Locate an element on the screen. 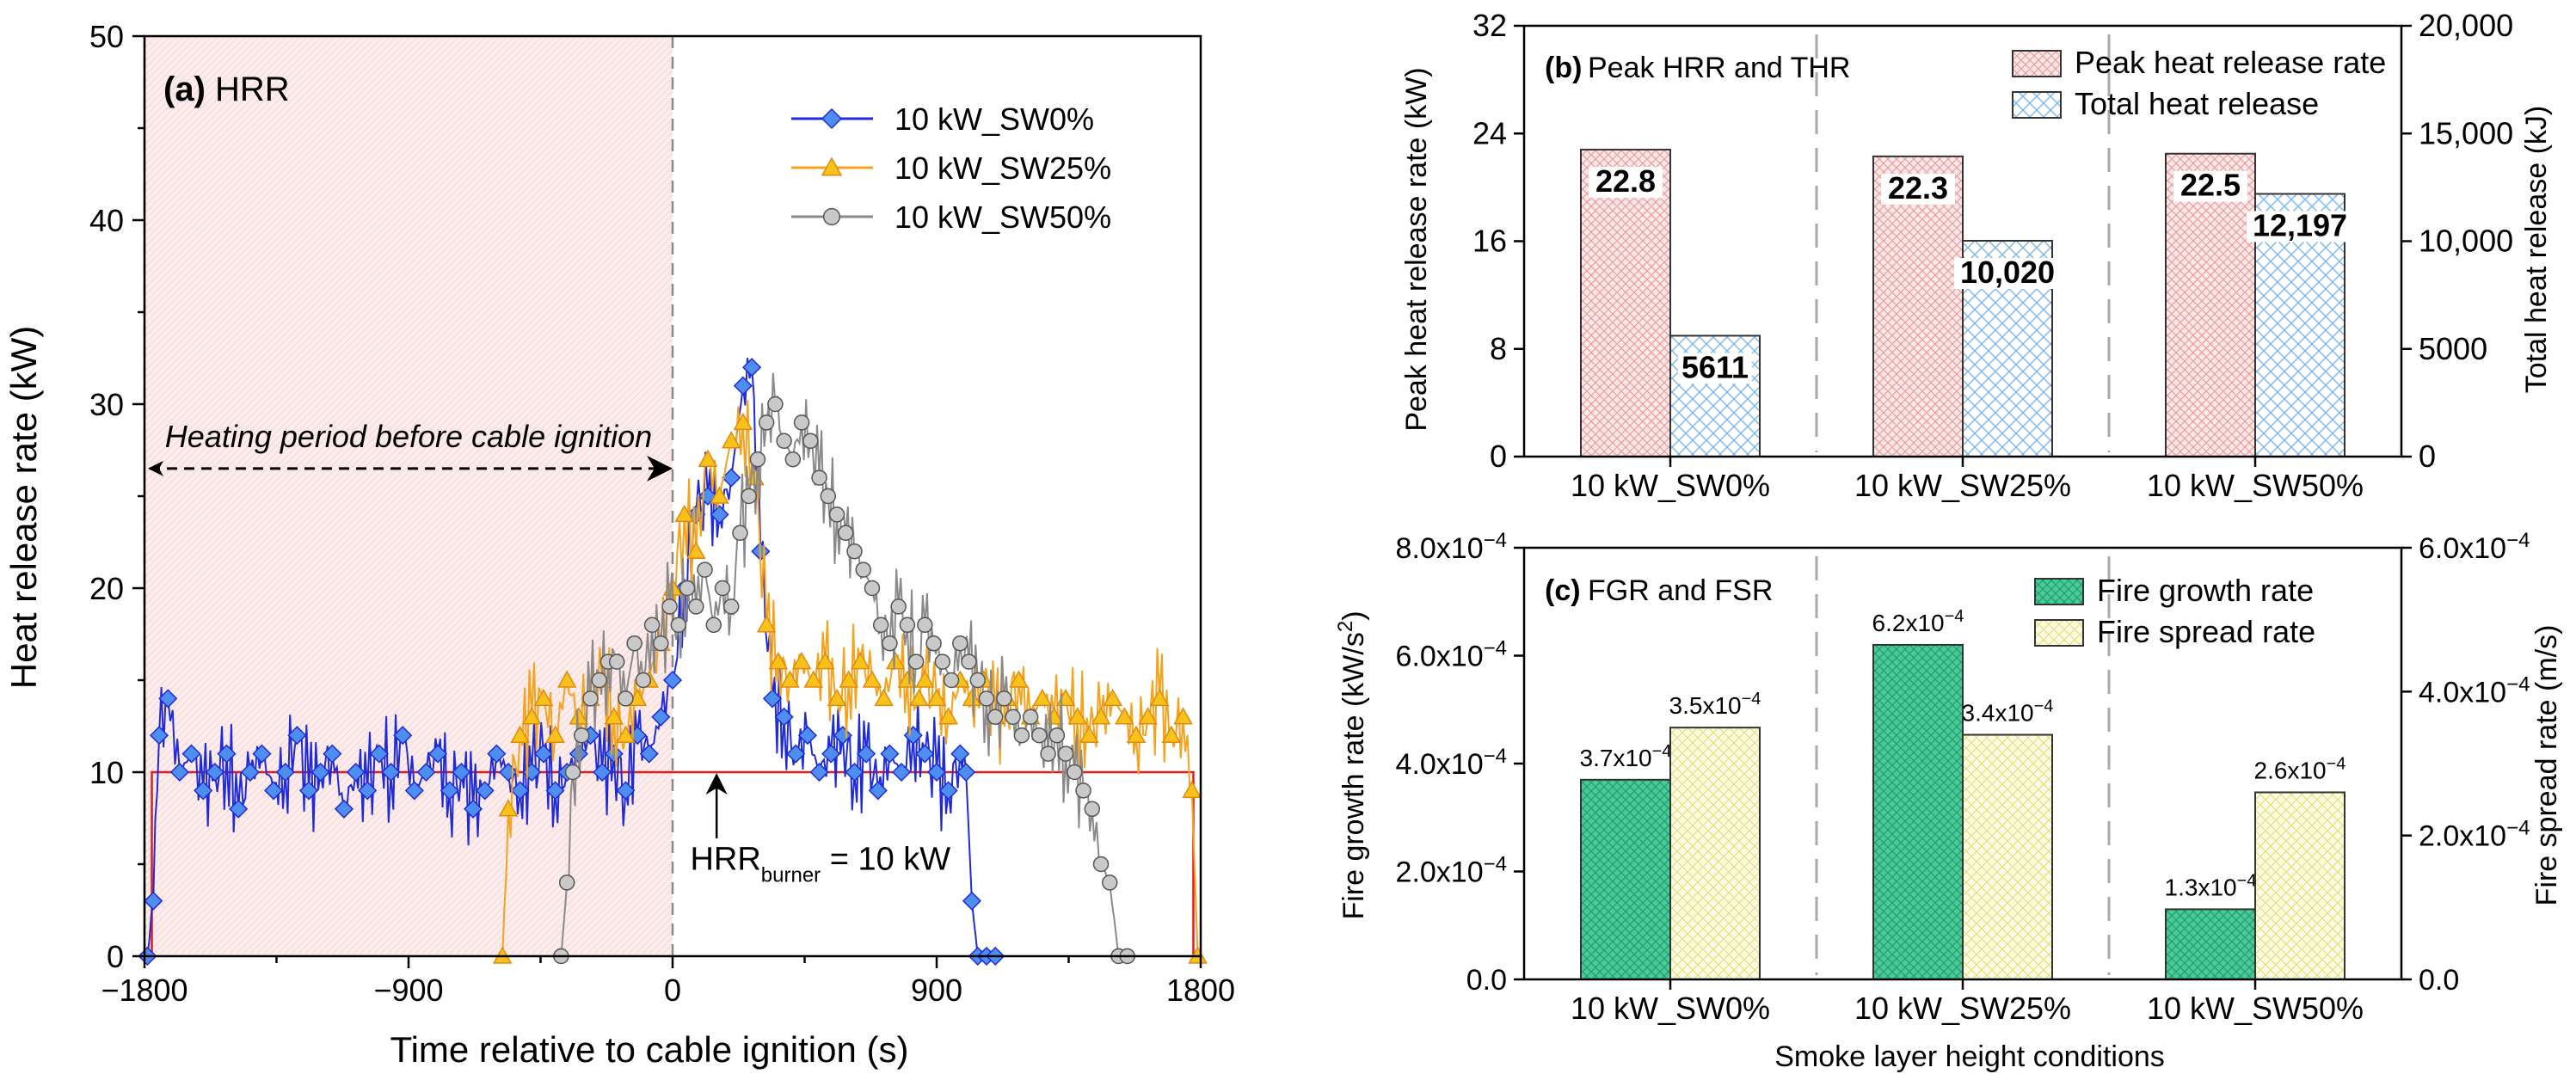 Image resolution: width=2576 pixels, height=1080 pixels. x-axis-label: Time relative to cable ignition (s) is located at coordinates (649, 1049).